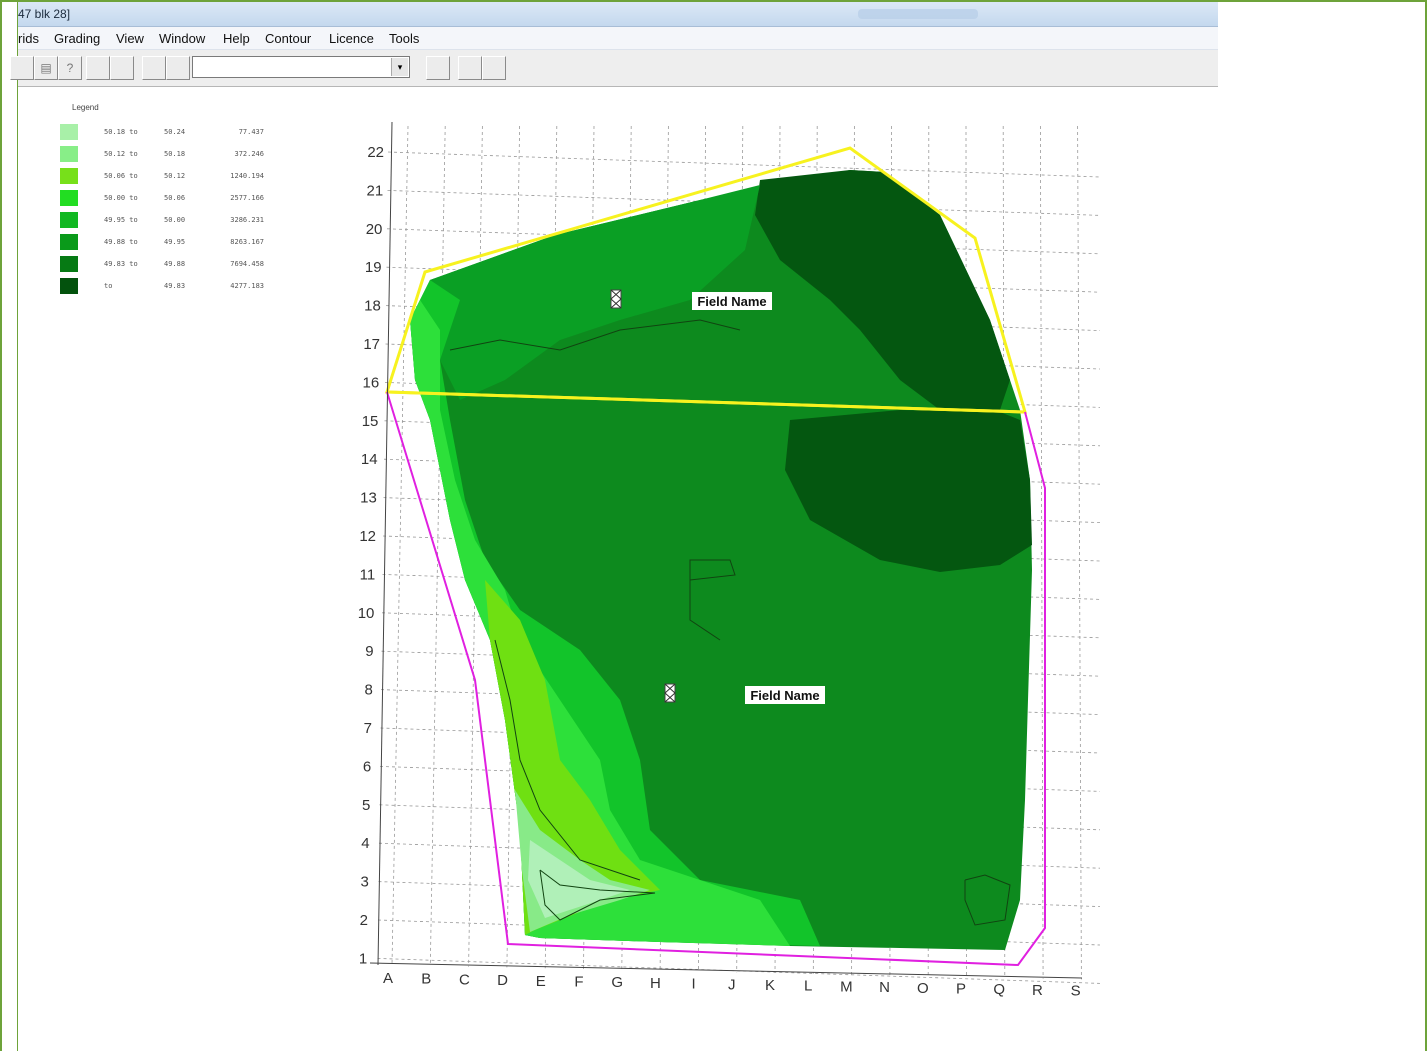 The height and width of the screenshot is (1051, 1427). I want to click on legend-area: 4277.183, so click(247, 286).